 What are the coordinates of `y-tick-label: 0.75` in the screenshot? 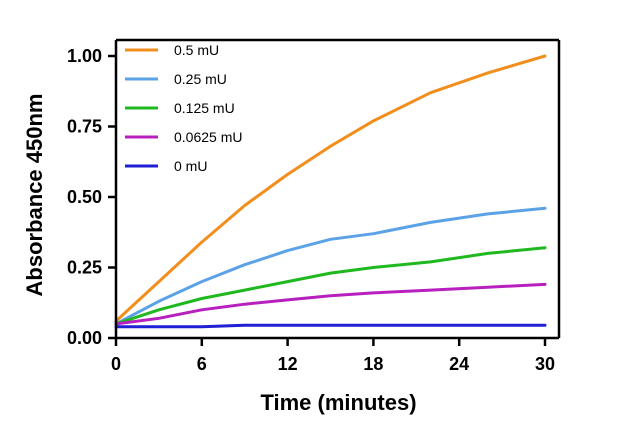 It's located at (84, 127).